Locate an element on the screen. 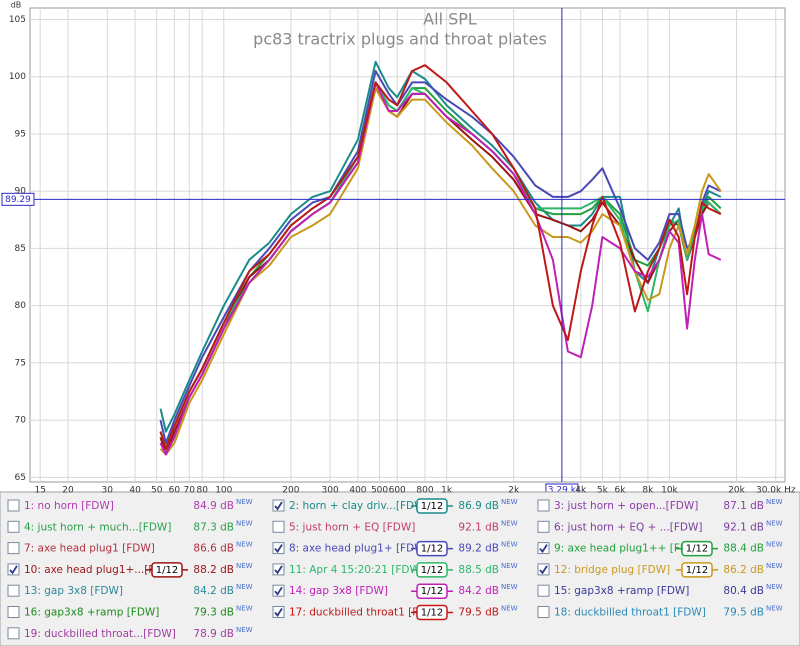  measurement-row: 16: gap3x8 +ramp [FDW] 79.3 dB NEW is located at coordinates (130, 612).